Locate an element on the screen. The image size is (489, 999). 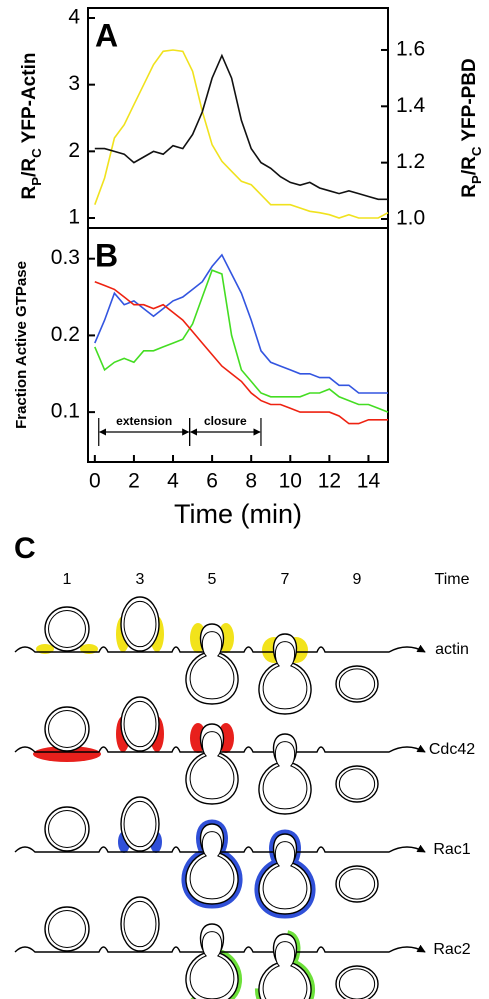
x-tick-label: 12 is located at coordinates (329, 481).